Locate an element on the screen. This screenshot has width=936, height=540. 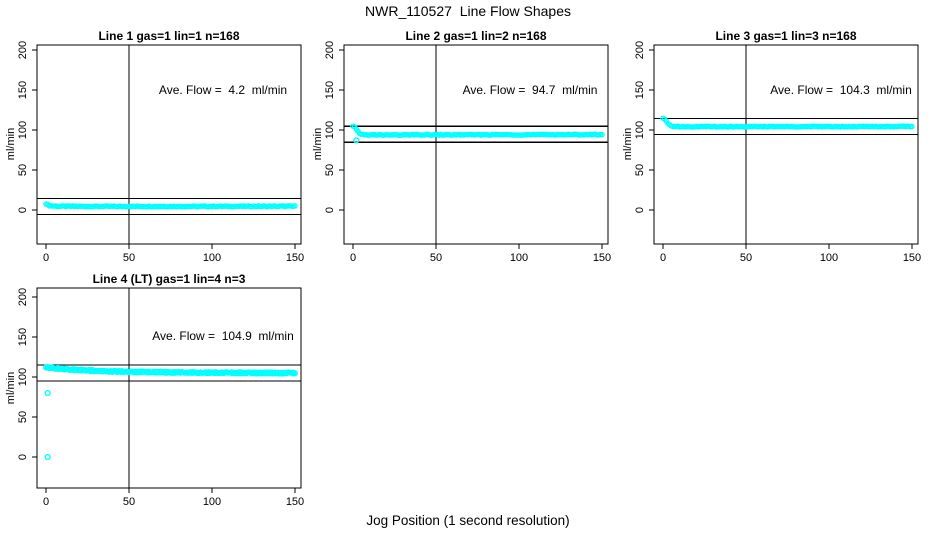
flow-annotation: Ave. Flow = 94.7 ml/min is located at coordinates (530, 90).